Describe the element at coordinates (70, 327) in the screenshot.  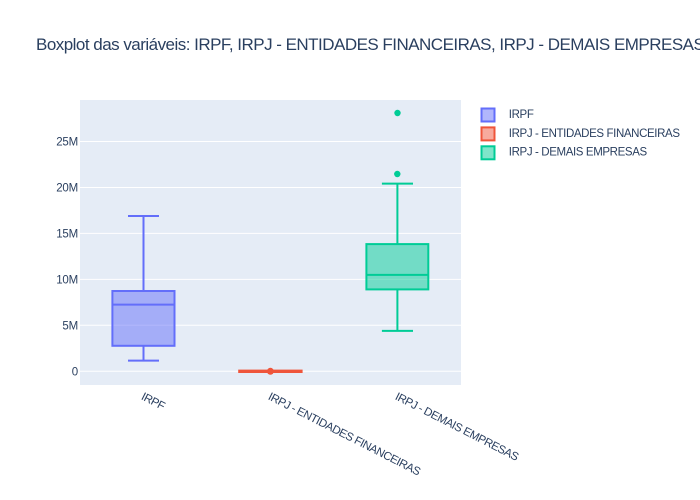
I see `svg-text: 5M` at that location.